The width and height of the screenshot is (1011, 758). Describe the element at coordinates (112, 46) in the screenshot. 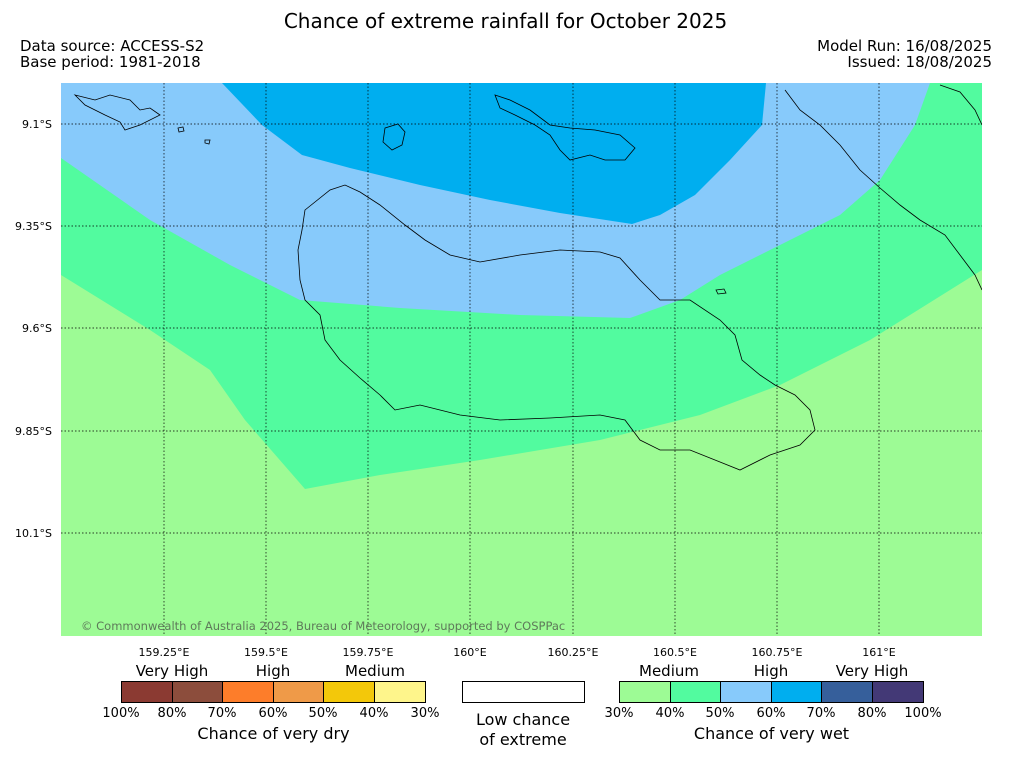

I see `data-source-label: Data source: ACCESS-S2` at that location.